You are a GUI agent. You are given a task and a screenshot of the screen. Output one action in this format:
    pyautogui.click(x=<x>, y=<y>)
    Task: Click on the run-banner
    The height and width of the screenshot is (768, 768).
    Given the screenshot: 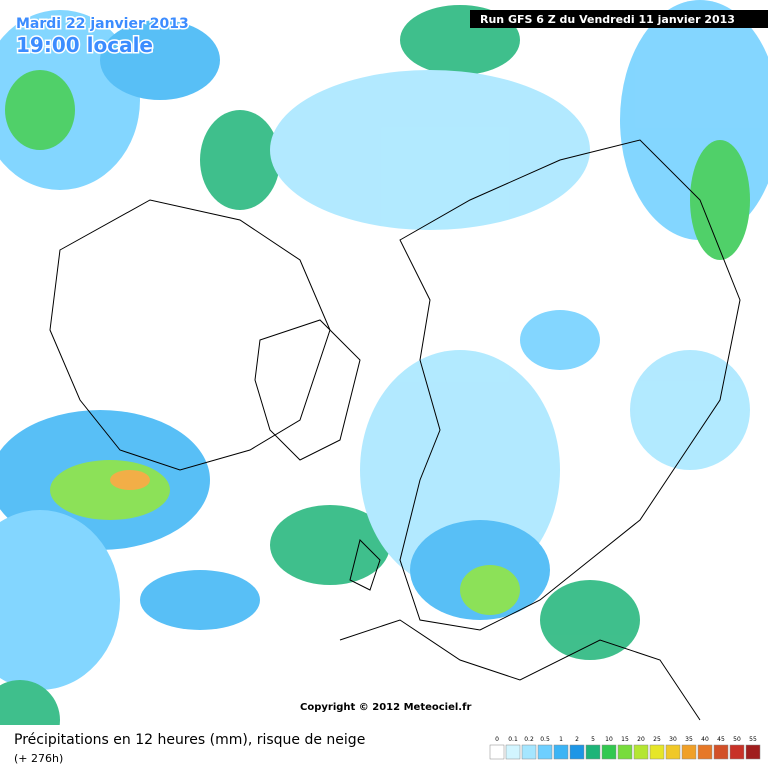 What is the action you would take?
    pyautogui.click(x=619, y=19)
    